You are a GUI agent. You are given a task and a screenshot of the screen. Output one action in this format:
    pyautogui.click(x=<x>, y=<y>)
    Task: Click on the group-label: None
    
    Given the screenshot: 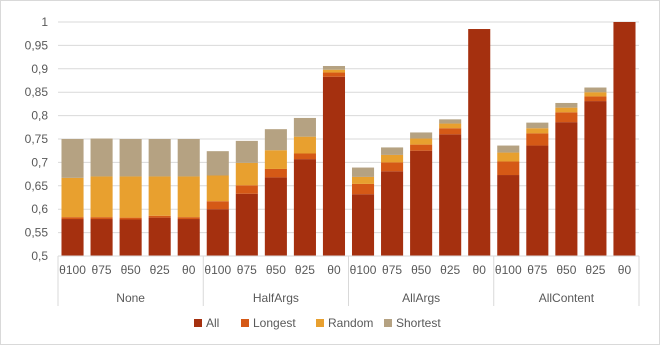 What is the action you would take?
    pyautogui.click(x=130, y=298)
    